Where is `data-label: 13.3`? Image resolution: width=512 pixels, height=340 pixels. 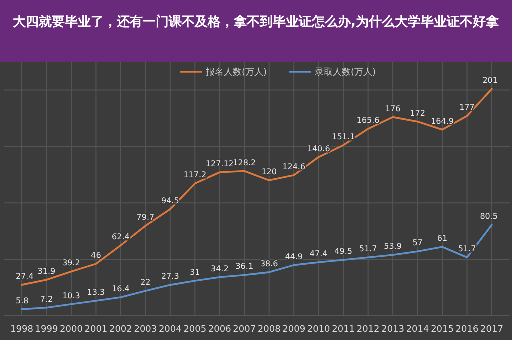 data-label: 13.3 is located at coordinates (96, 292).